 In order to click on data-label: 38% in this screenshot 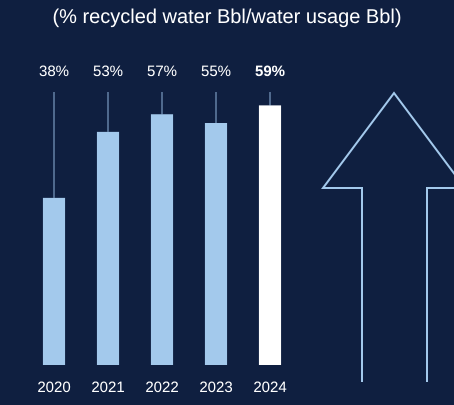, I will do `click(54, 71)`.